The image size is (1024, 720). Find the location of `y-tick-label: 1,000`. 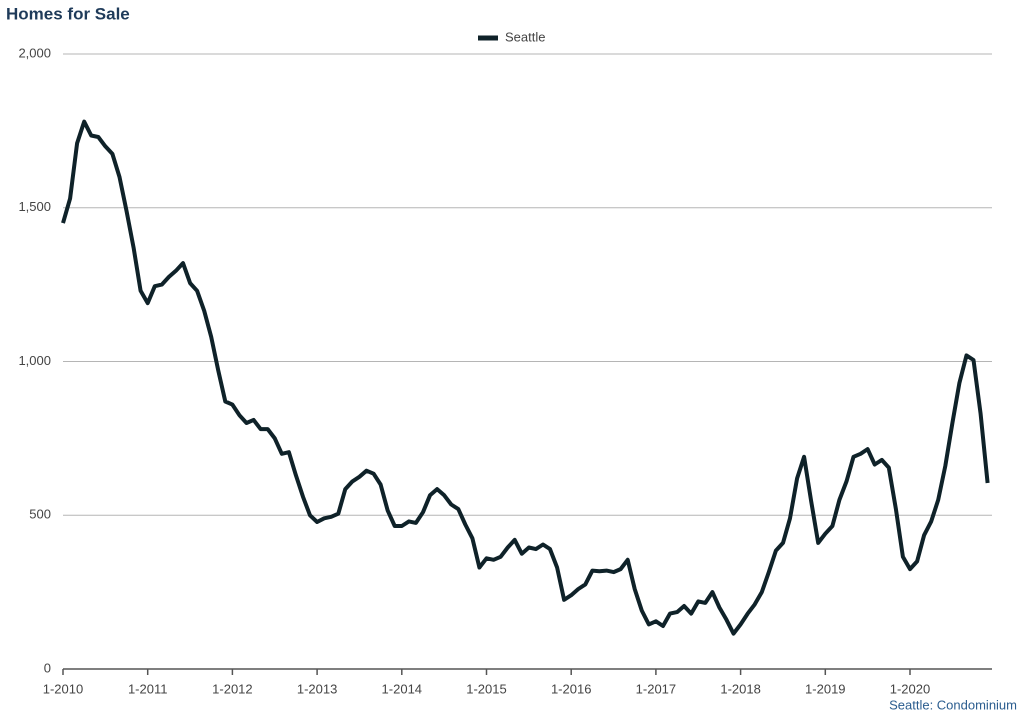

y-tick-label: 1,000 is located at coordinates (34, 360).